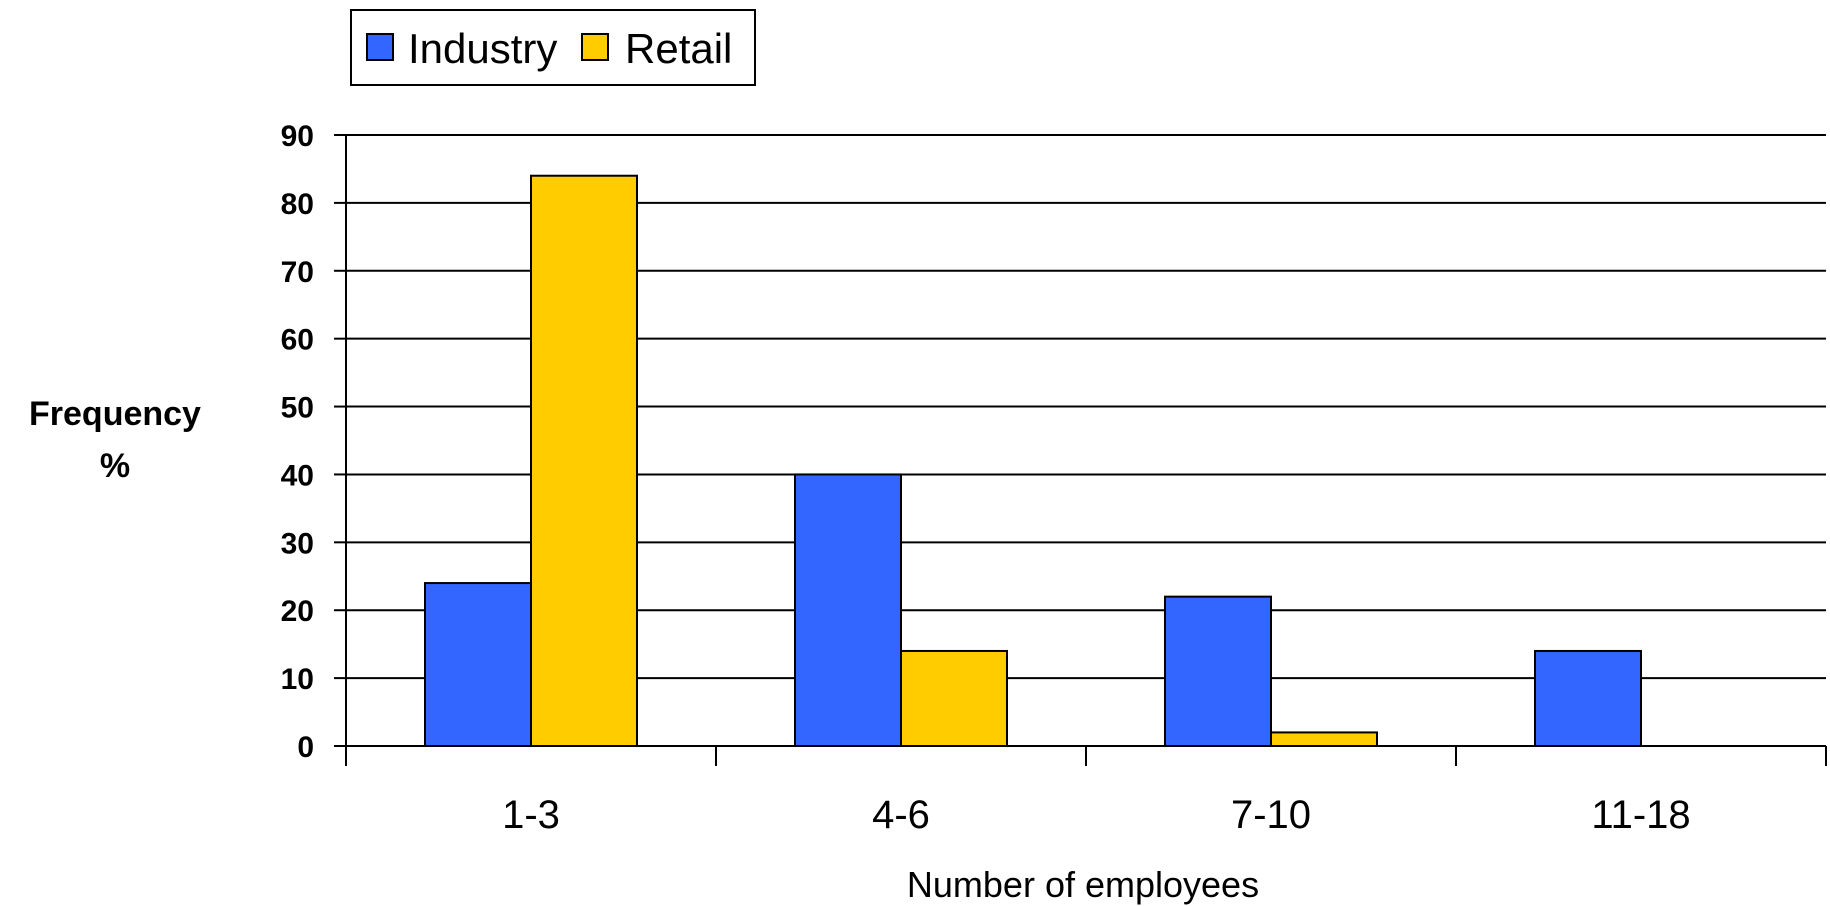 The image size is (1830, 906). What do you see at coordinates (531, 815) in the screenshot?
I see `x-tick-label: 1-3` at bounding box center [531, 815].